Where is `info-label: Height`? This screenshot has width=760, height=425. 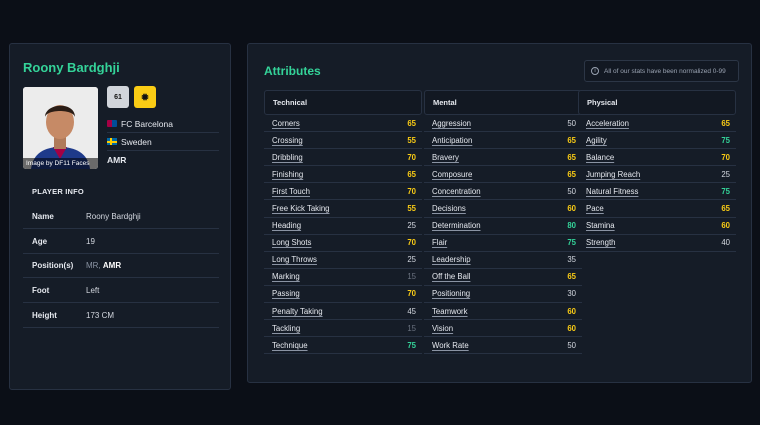 info-label: Height is located at coordinates (44, 315).